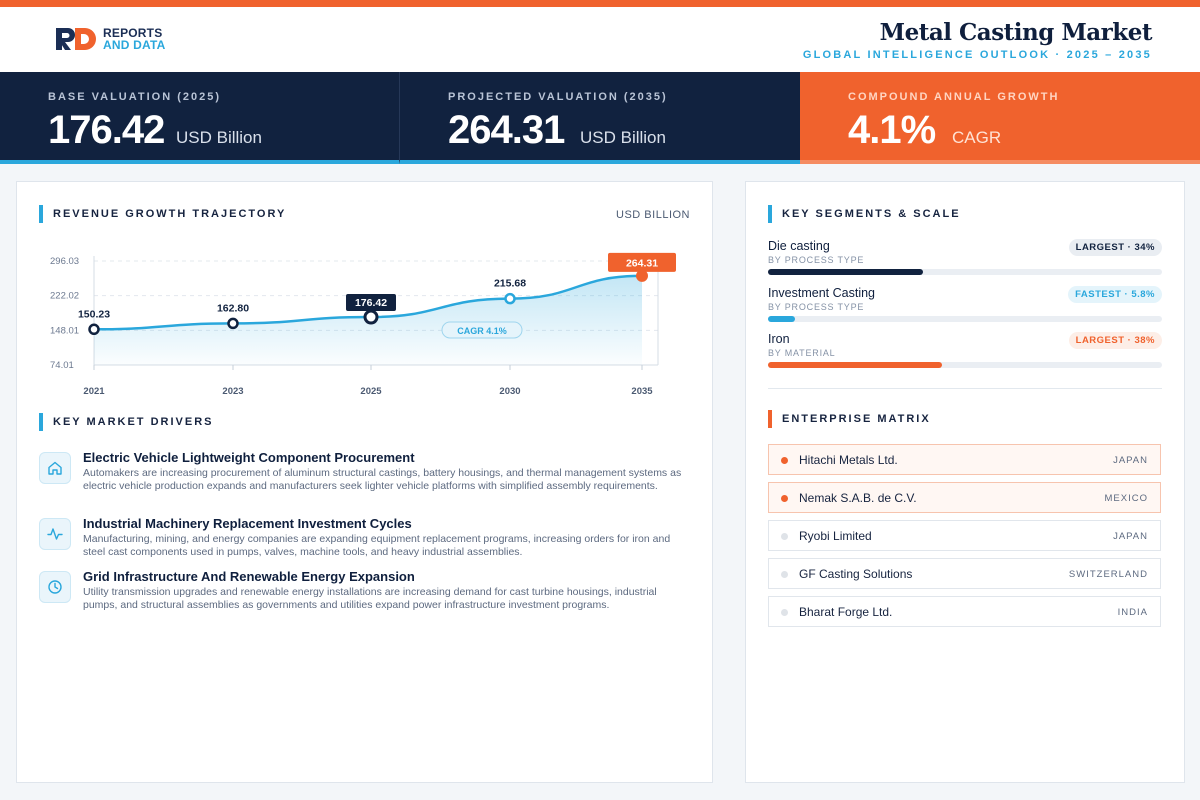 The image size is (1200, 800). I want to click on segments-section-title: KEY SEGMENTS & SCALE, so click(871, 214).